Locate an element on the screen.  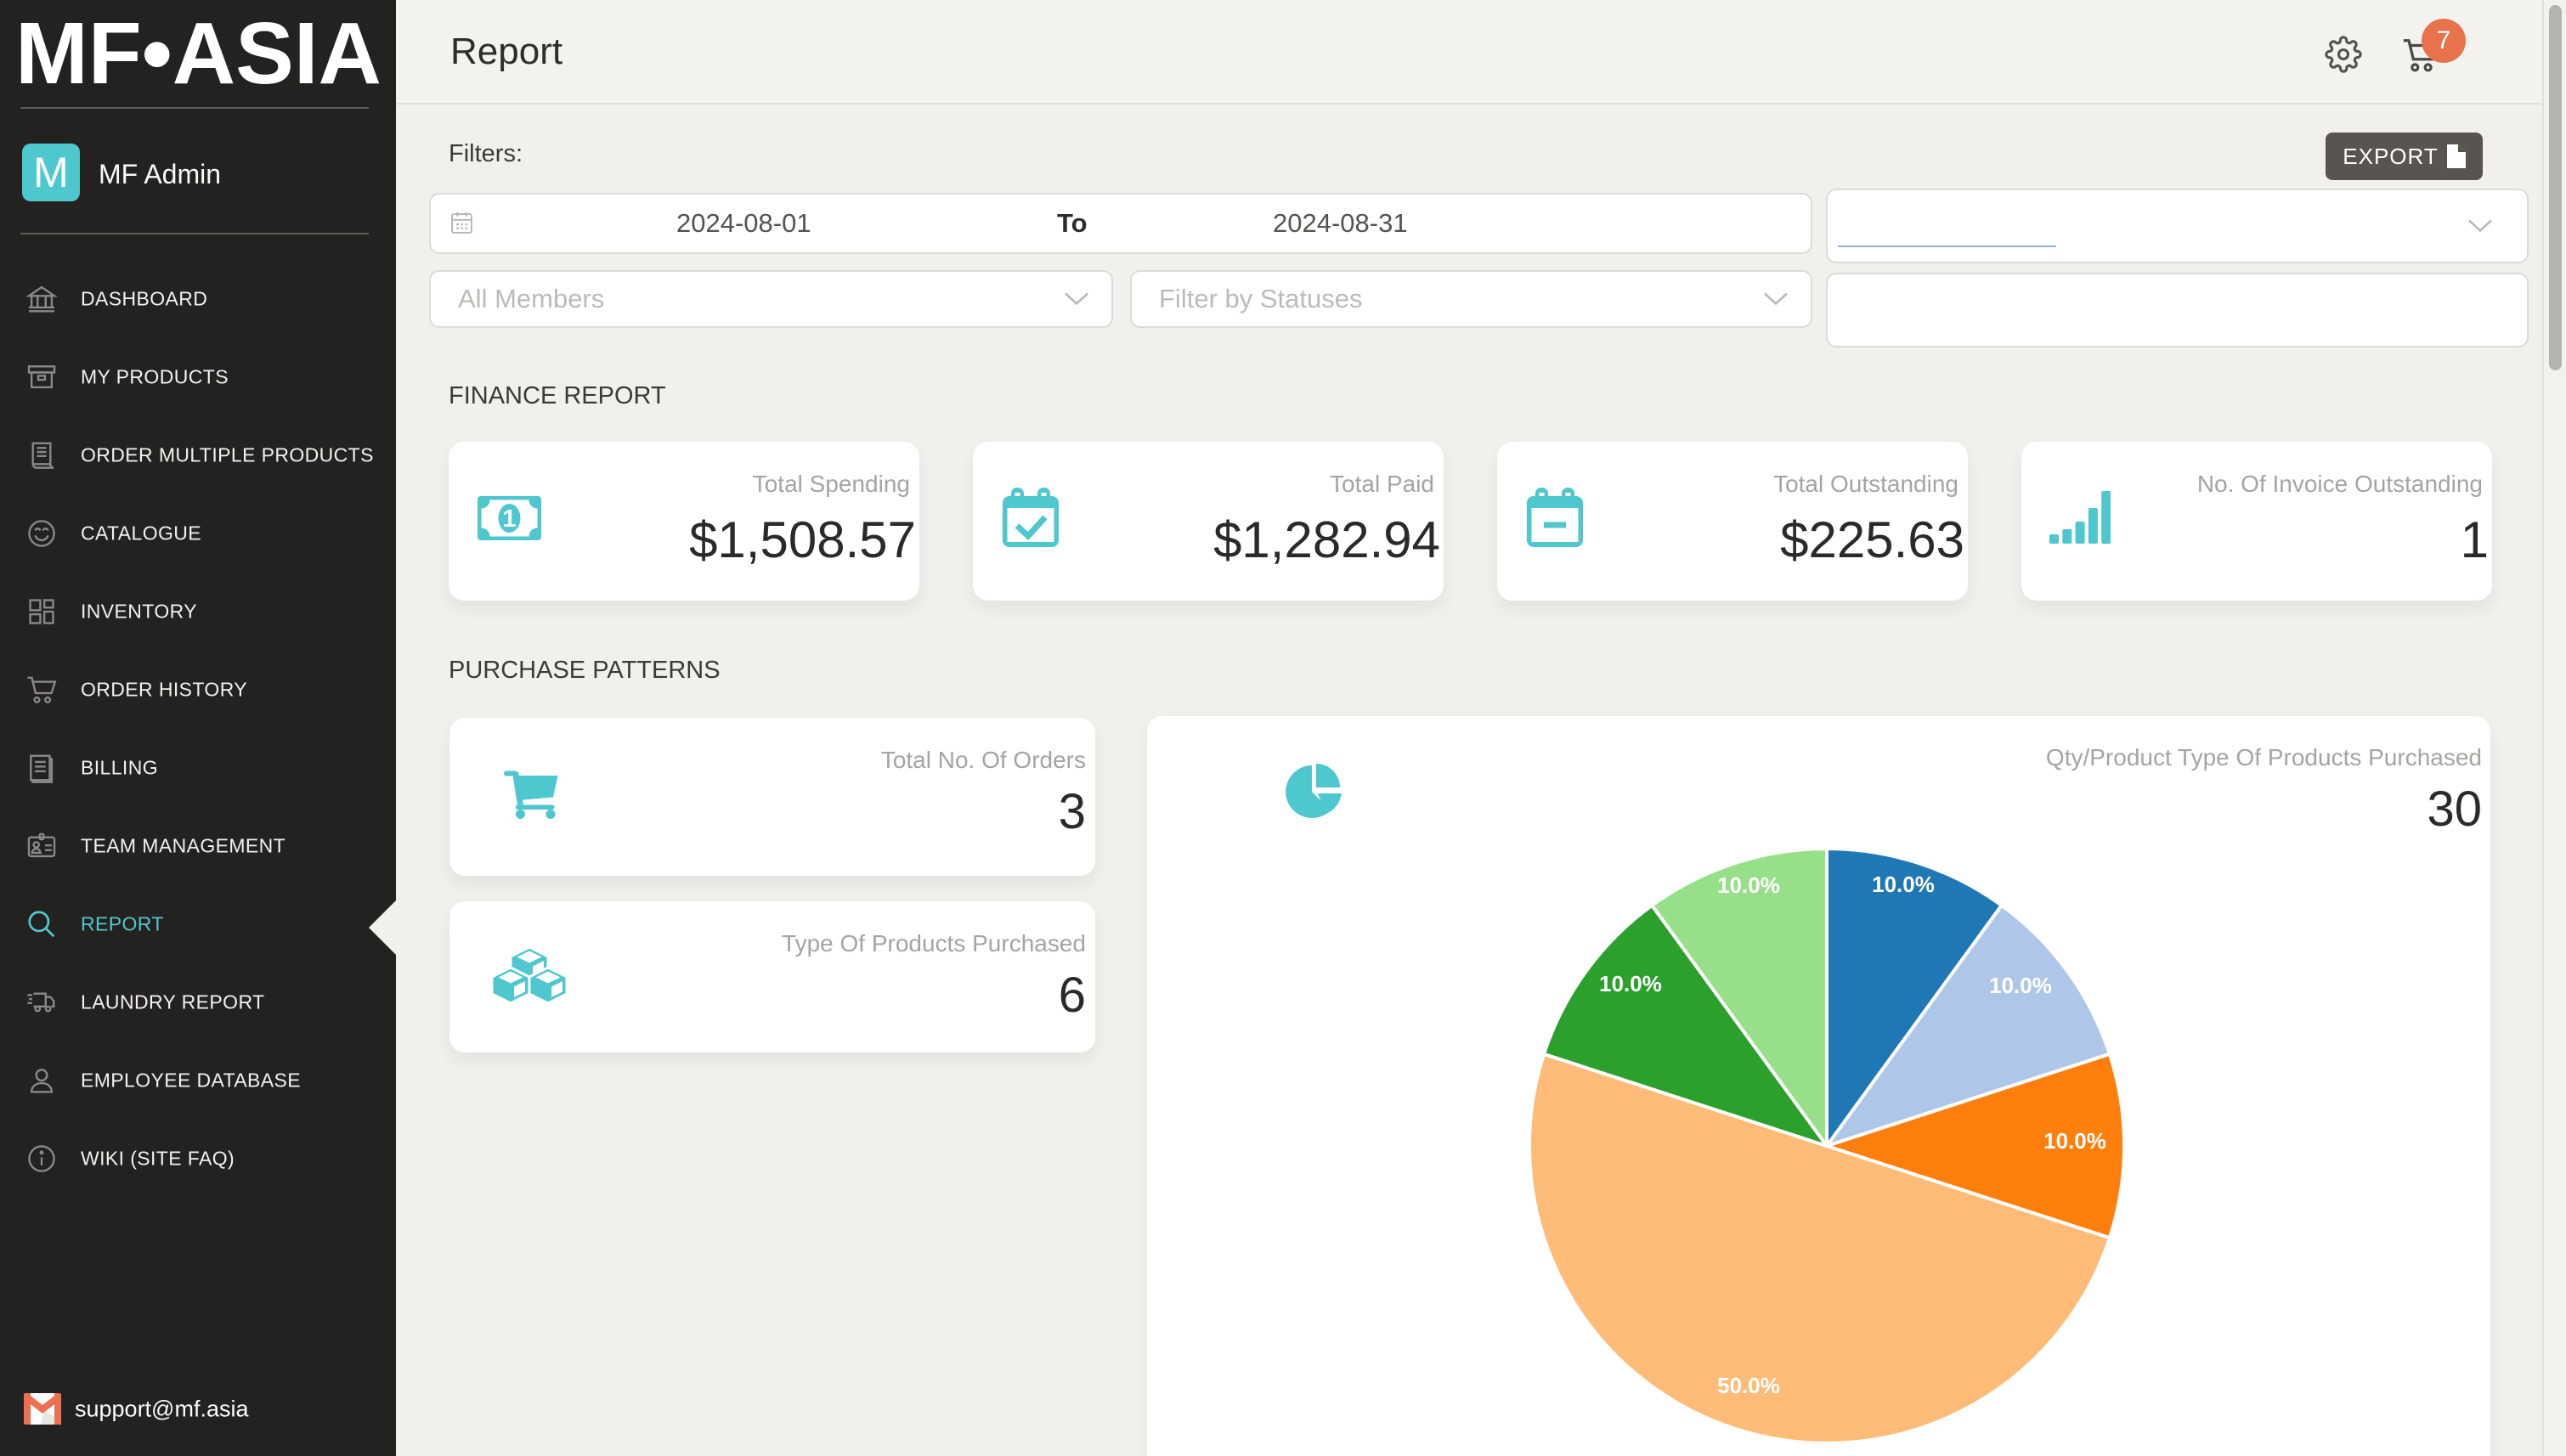
svg-text: 1 is located at coordinates (509, 519).